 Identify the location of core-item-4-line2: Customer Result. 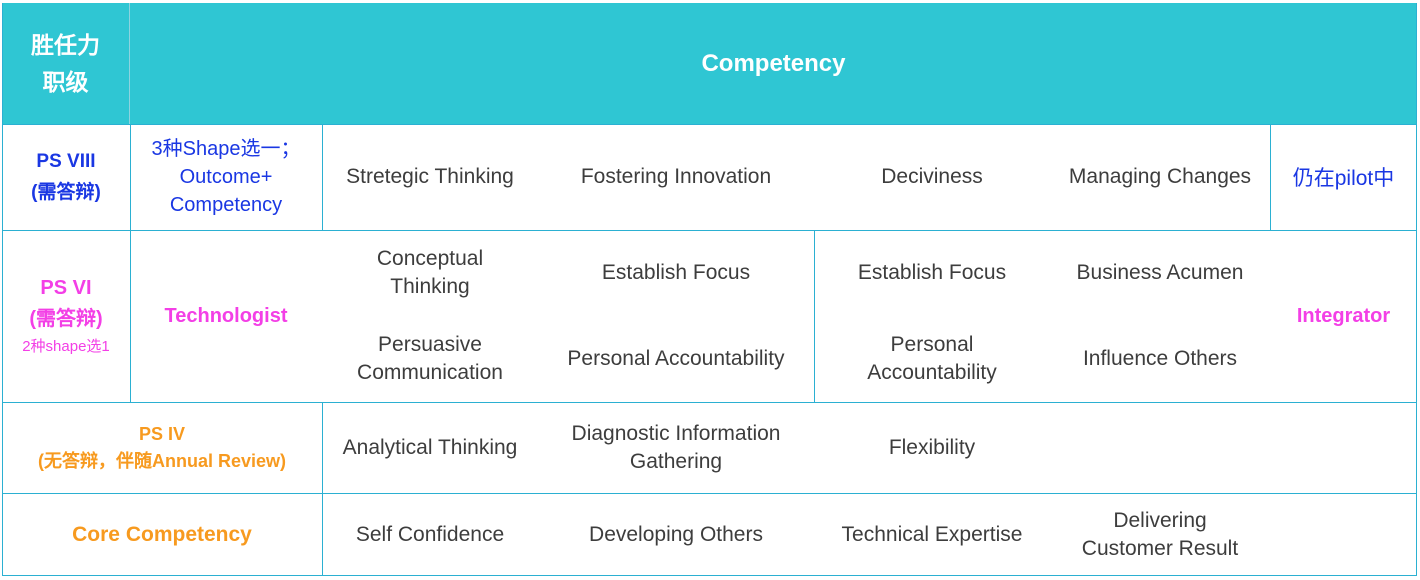
(1160, 548).